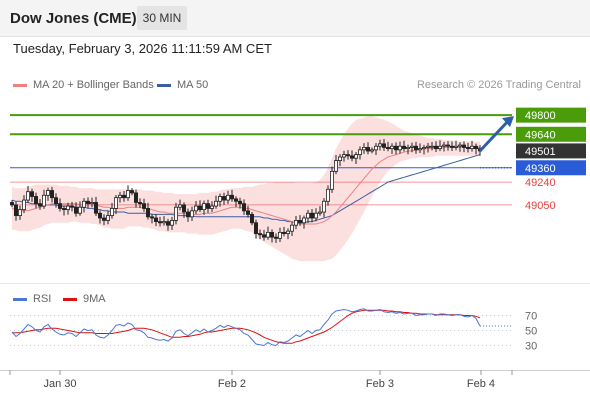  Describe the element at coordinates (540, 135) in the screenshot. I see `level-label-49640: 49640` at that location.